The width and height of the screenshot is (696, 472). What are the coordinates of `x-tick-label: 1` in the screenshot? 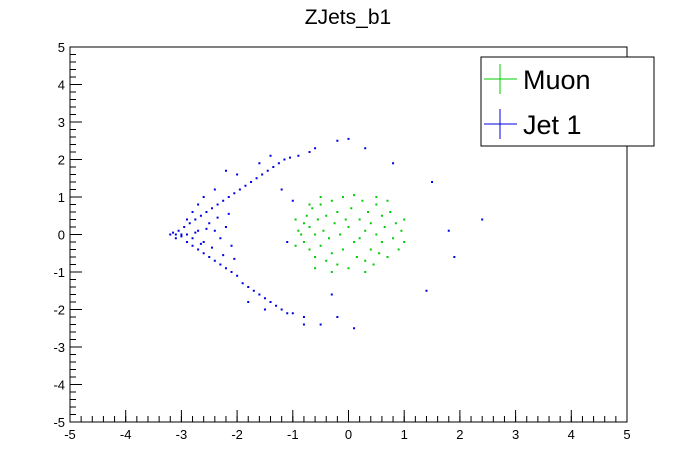 It's located at (404, 434).